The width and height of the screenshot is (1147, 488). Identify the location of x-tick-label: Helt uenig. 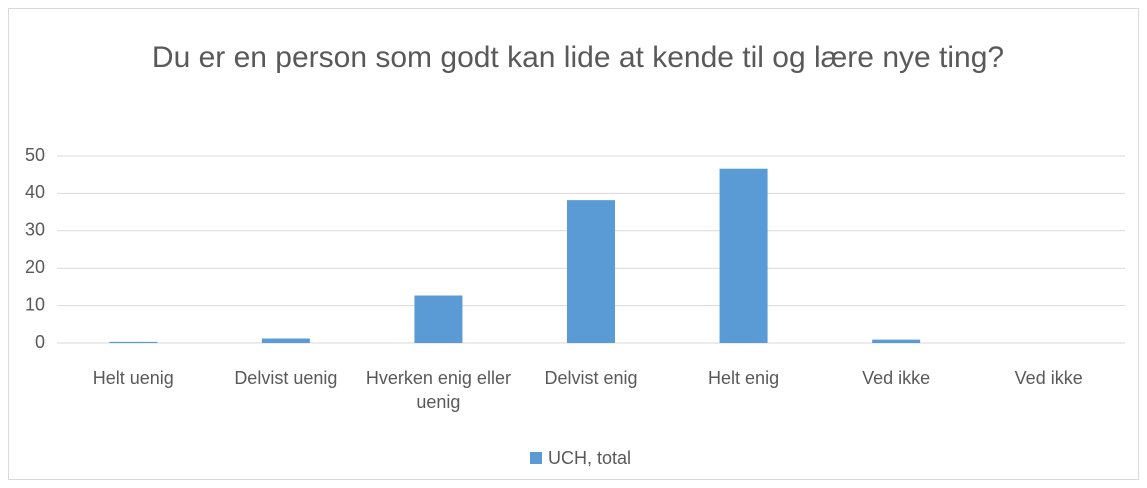
(133, 378).